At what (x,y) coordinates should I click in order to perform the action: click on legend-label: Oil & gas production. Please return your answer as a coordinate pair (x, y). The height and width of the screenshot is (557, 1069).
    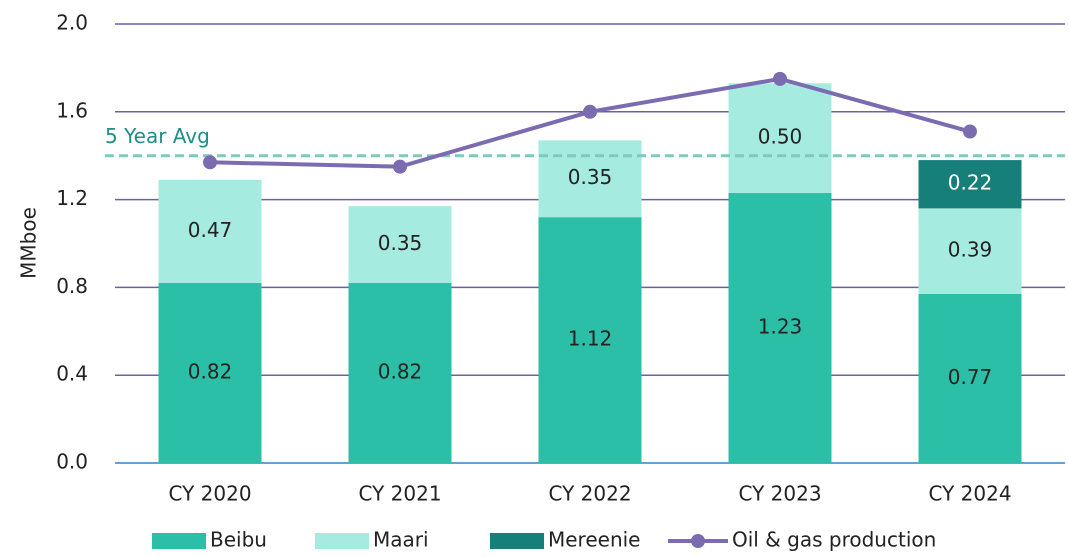
    Looking at the image, I should click on (834, 540).